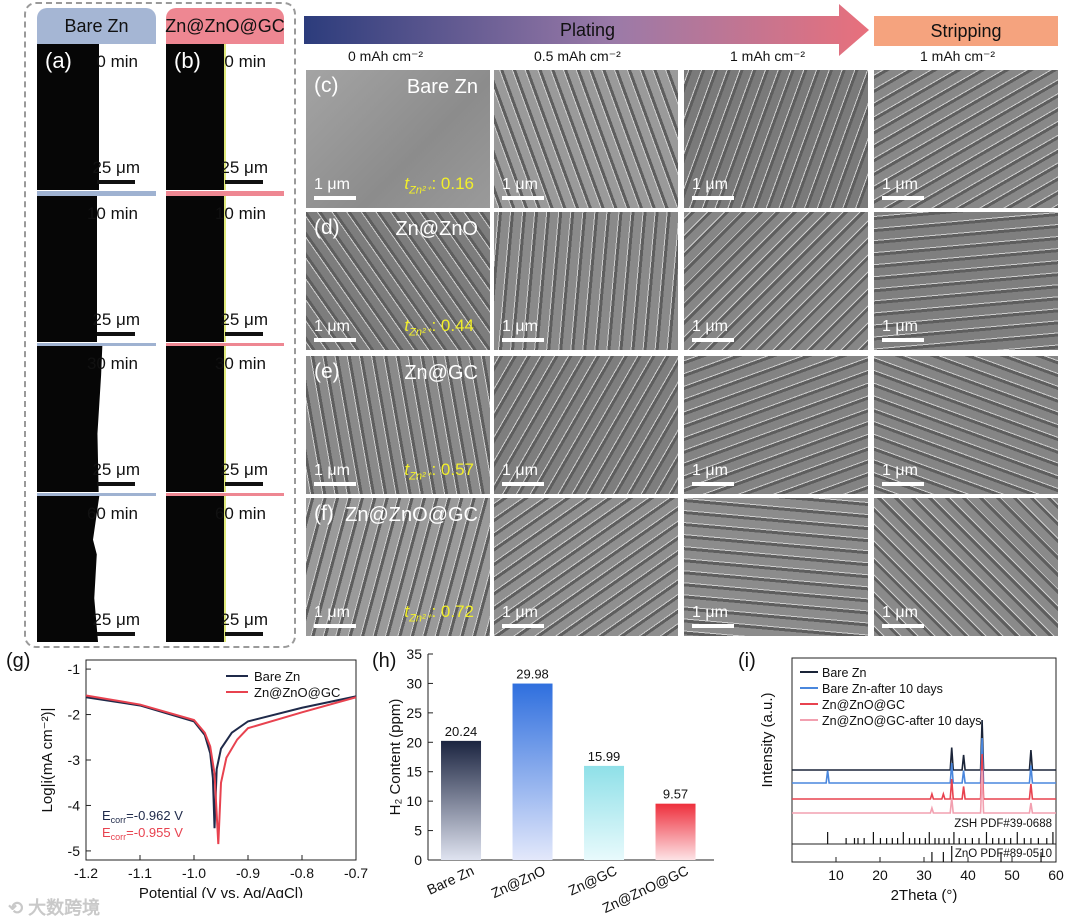  What do you see at coordinates (768, 56) in the screenshot?
I see `col-header-2: 1 mAh cm⁻²` at bounding box center [768, 56].